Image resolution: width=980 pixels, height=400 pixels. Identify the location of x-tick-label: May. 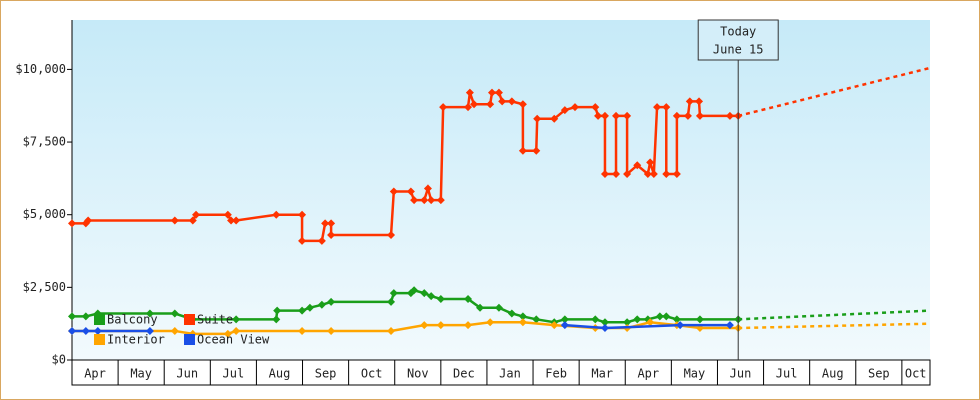
(141, 374).